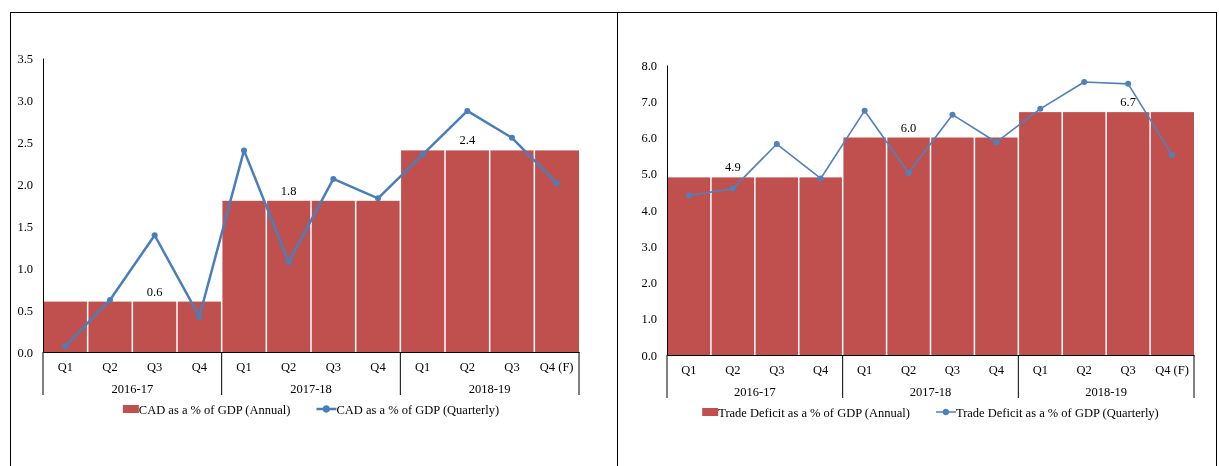 This screenshot has width=1219, height=466. Describe the element at coordinates (908, 127) in the screenshot. I see `data-label: 6.0` at that location.